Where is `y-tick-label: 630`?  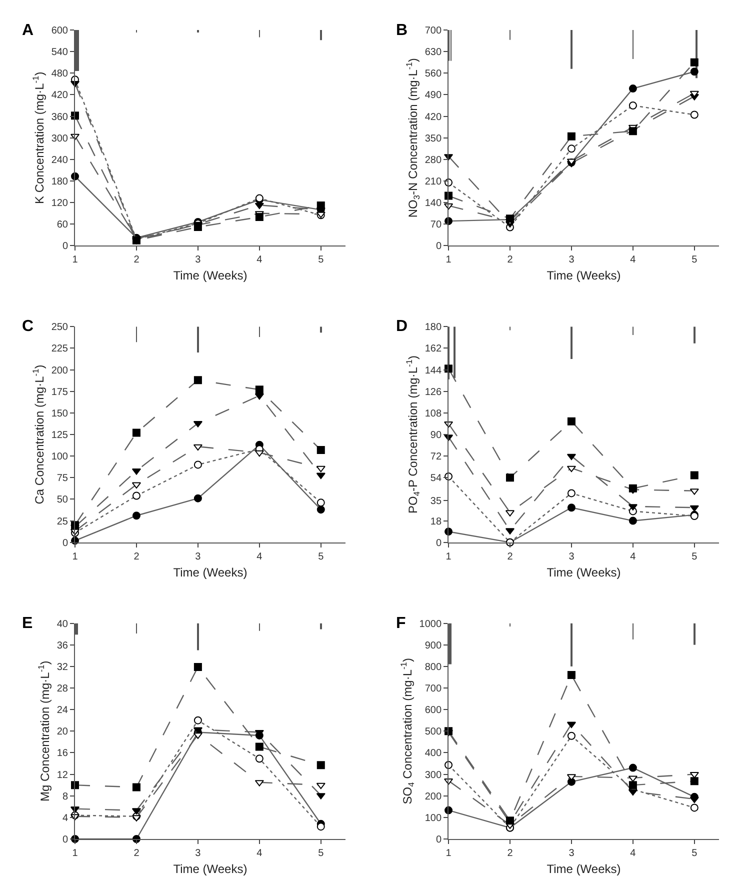 y-tick-label: 630 is located at coordinates (433, 52).